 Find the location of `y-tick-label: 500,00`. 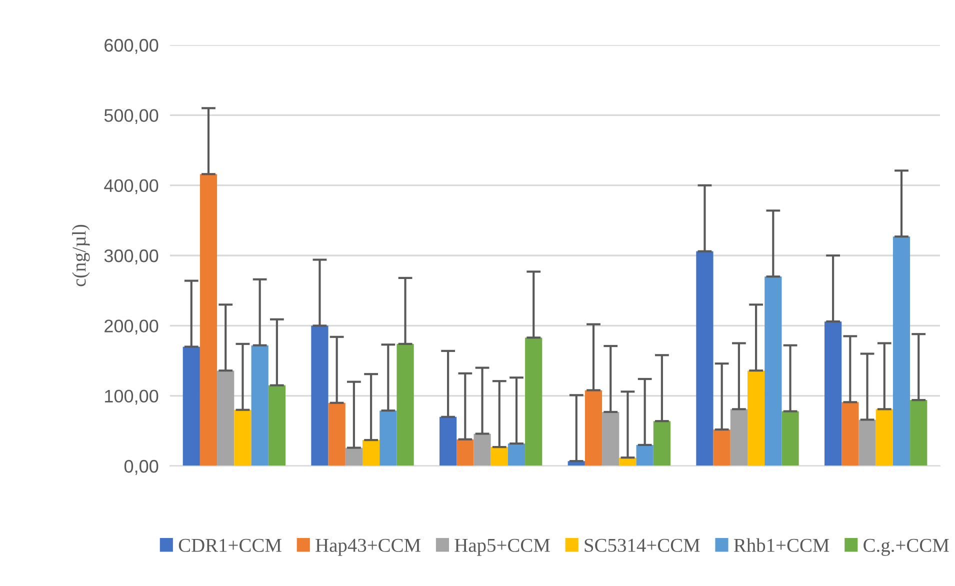

y-tick-label: 500,00 is located at coordinates (131, 116).